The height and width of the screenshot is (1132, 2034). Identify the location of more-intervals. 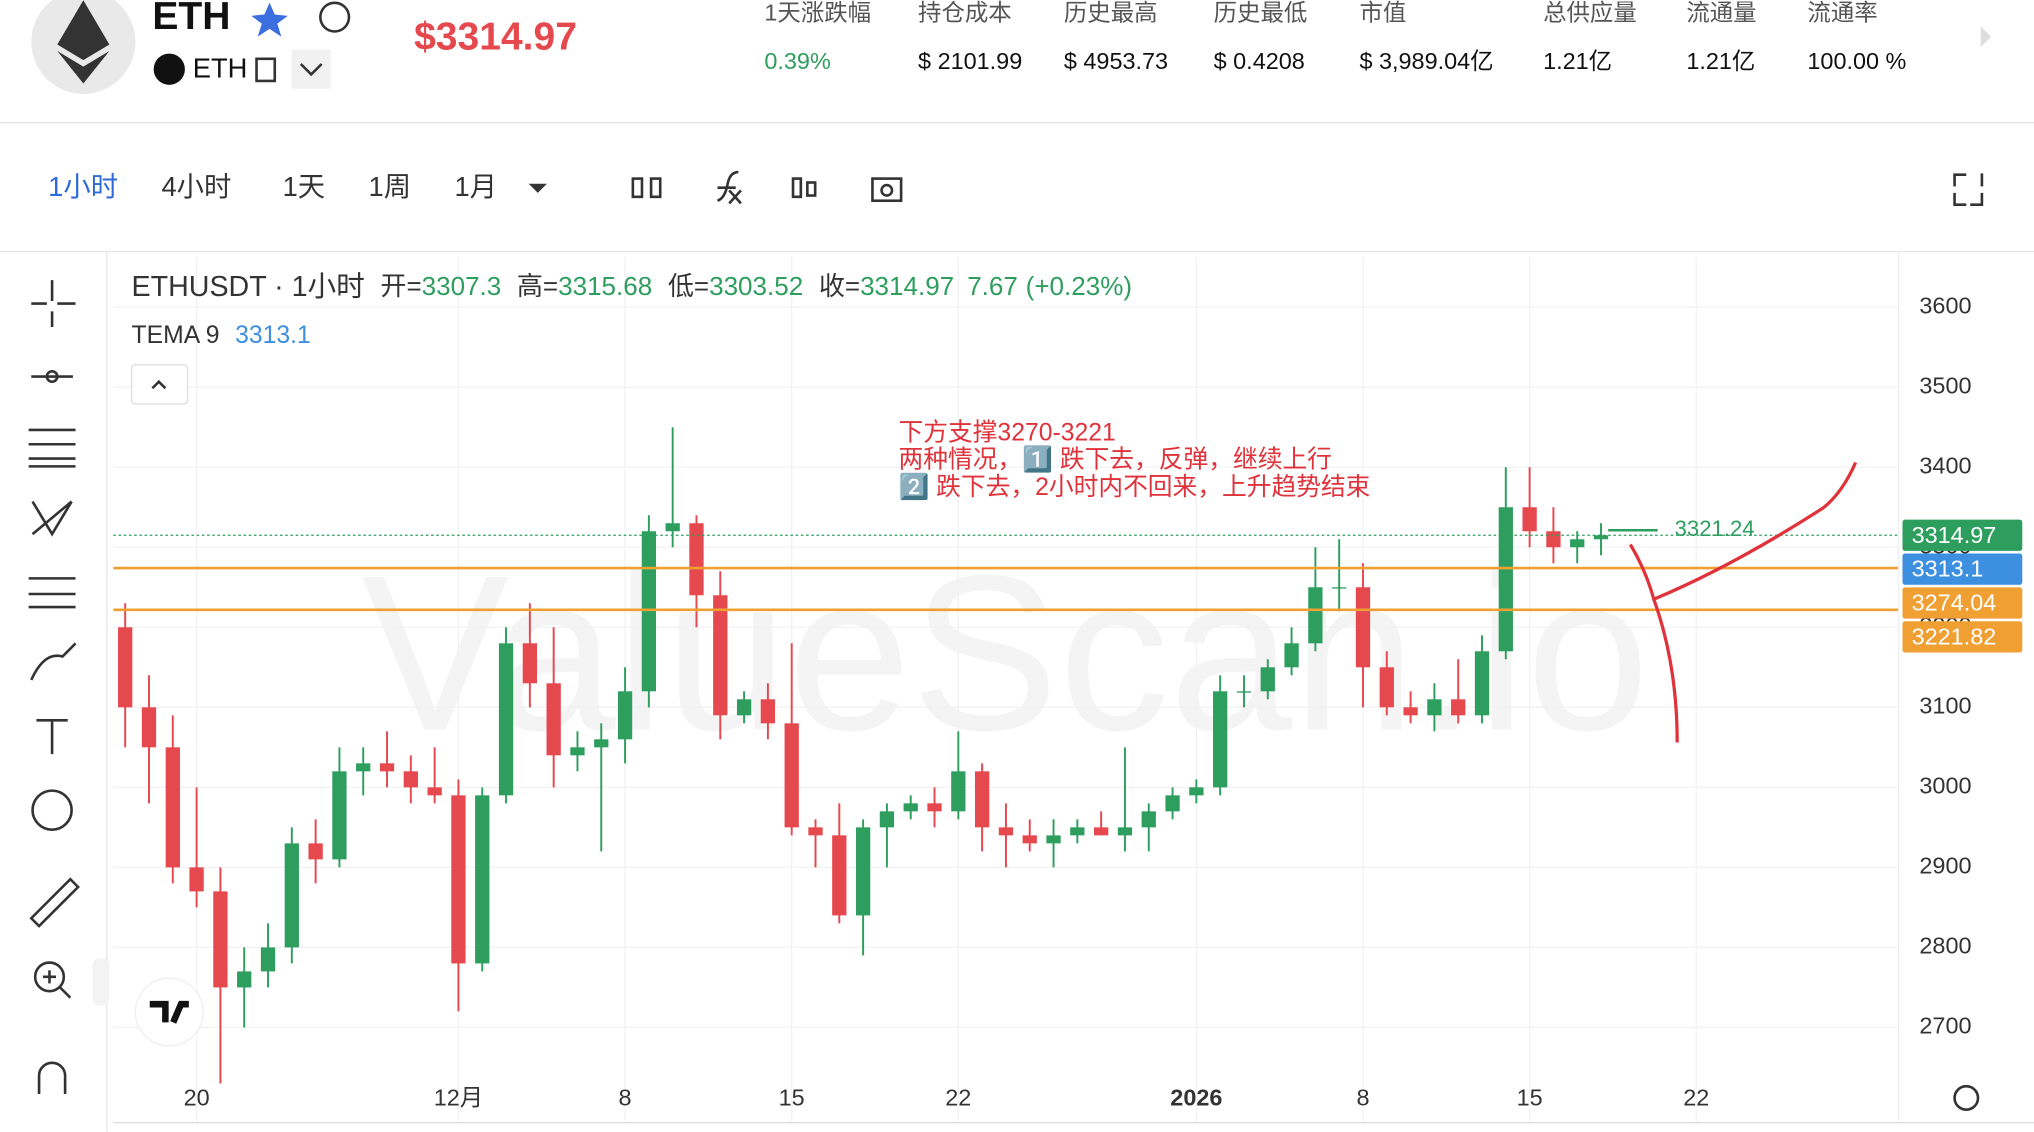
(537, 188).